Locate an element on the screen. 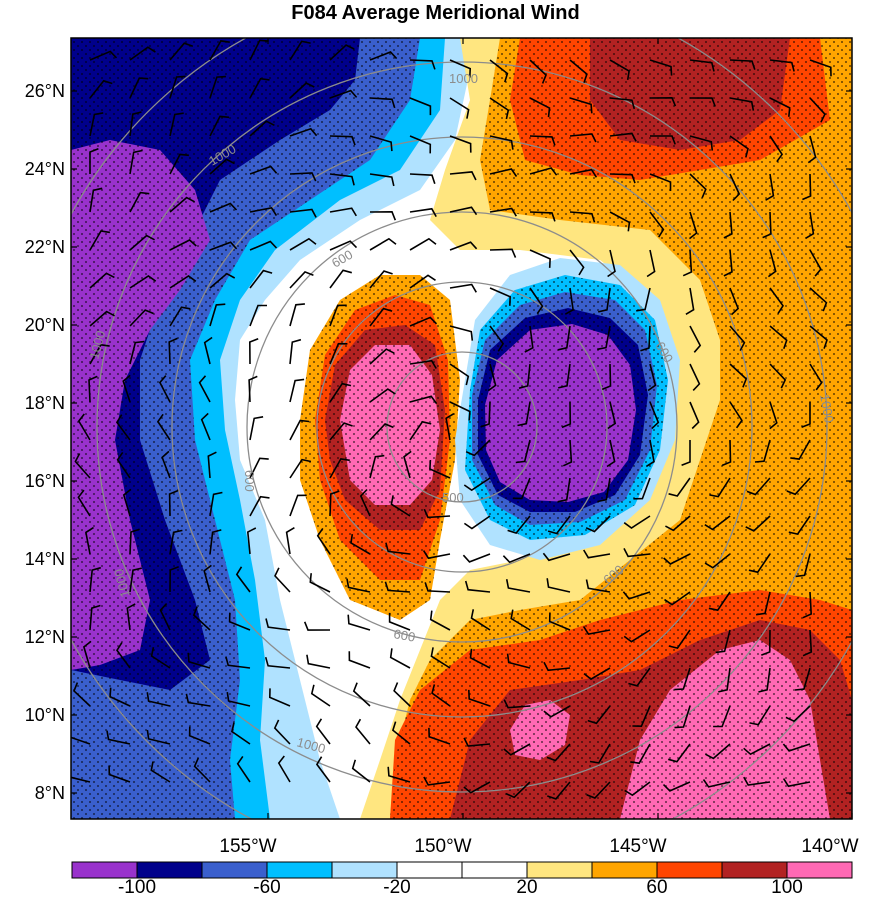 The height and width of the screenshot is (900, 871). colorbar-label: -100 is located at coordinates (137, 887).